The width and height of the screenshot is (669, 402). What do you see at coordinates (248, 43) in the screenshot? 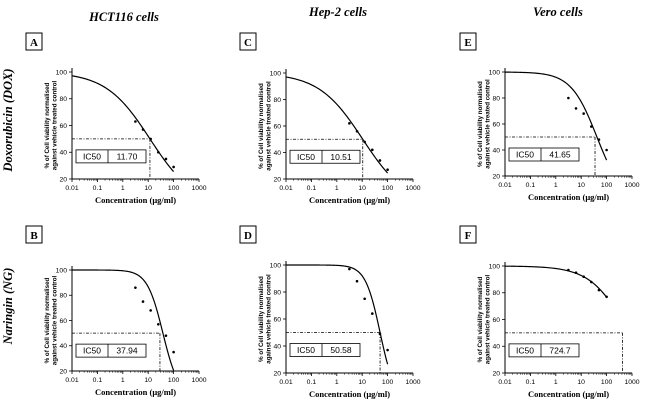
I see `panel-letter: C` at bounding box center [248, 43].